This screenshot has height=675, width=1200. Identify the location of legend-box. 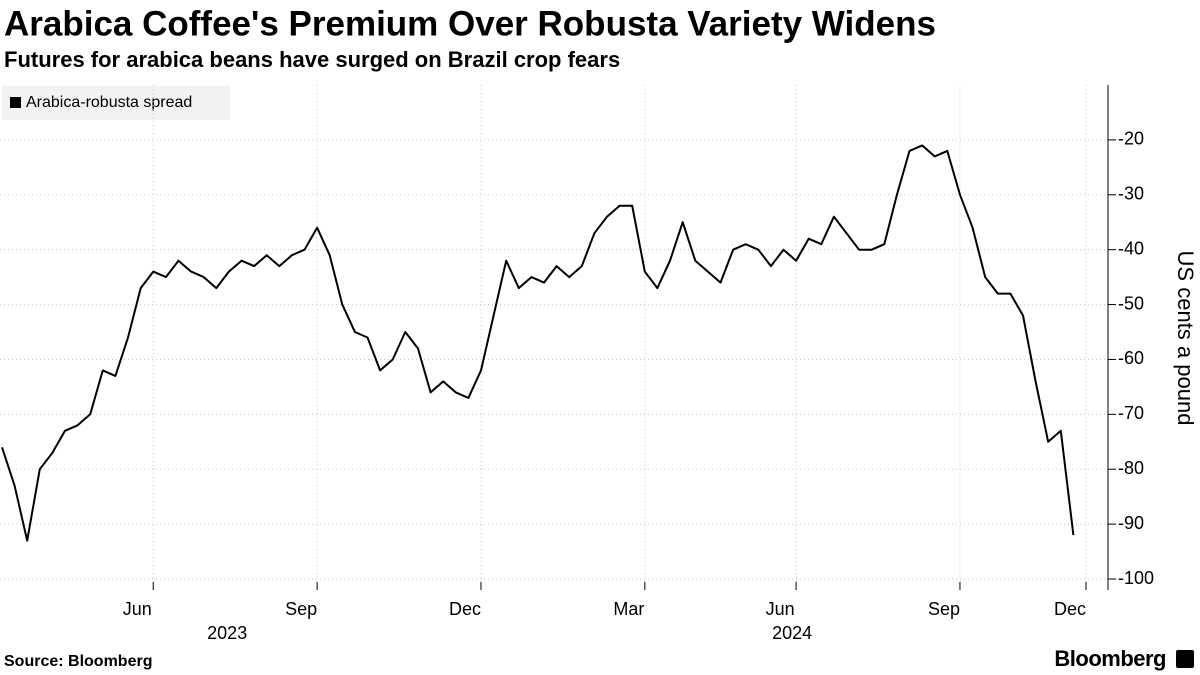
(116, 103).